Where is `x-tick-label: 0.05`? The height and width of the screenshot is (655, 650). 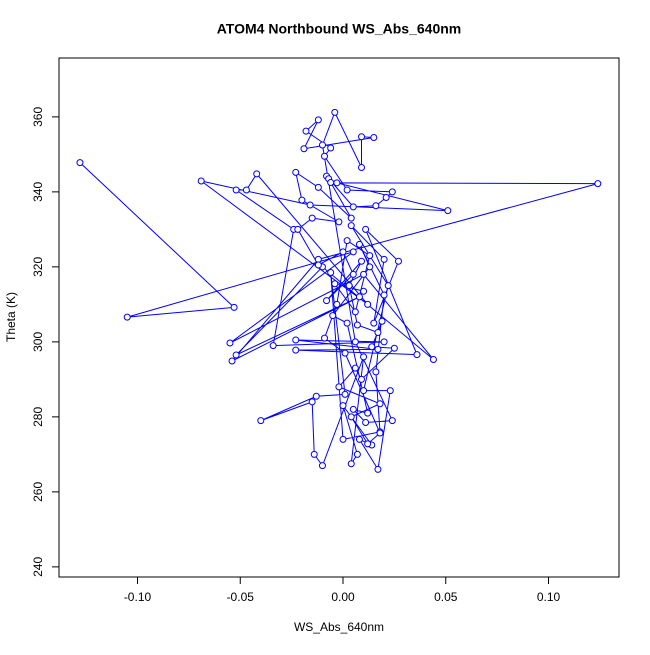
x-tick-label: 0.05 is located at coordinates (446, 597).